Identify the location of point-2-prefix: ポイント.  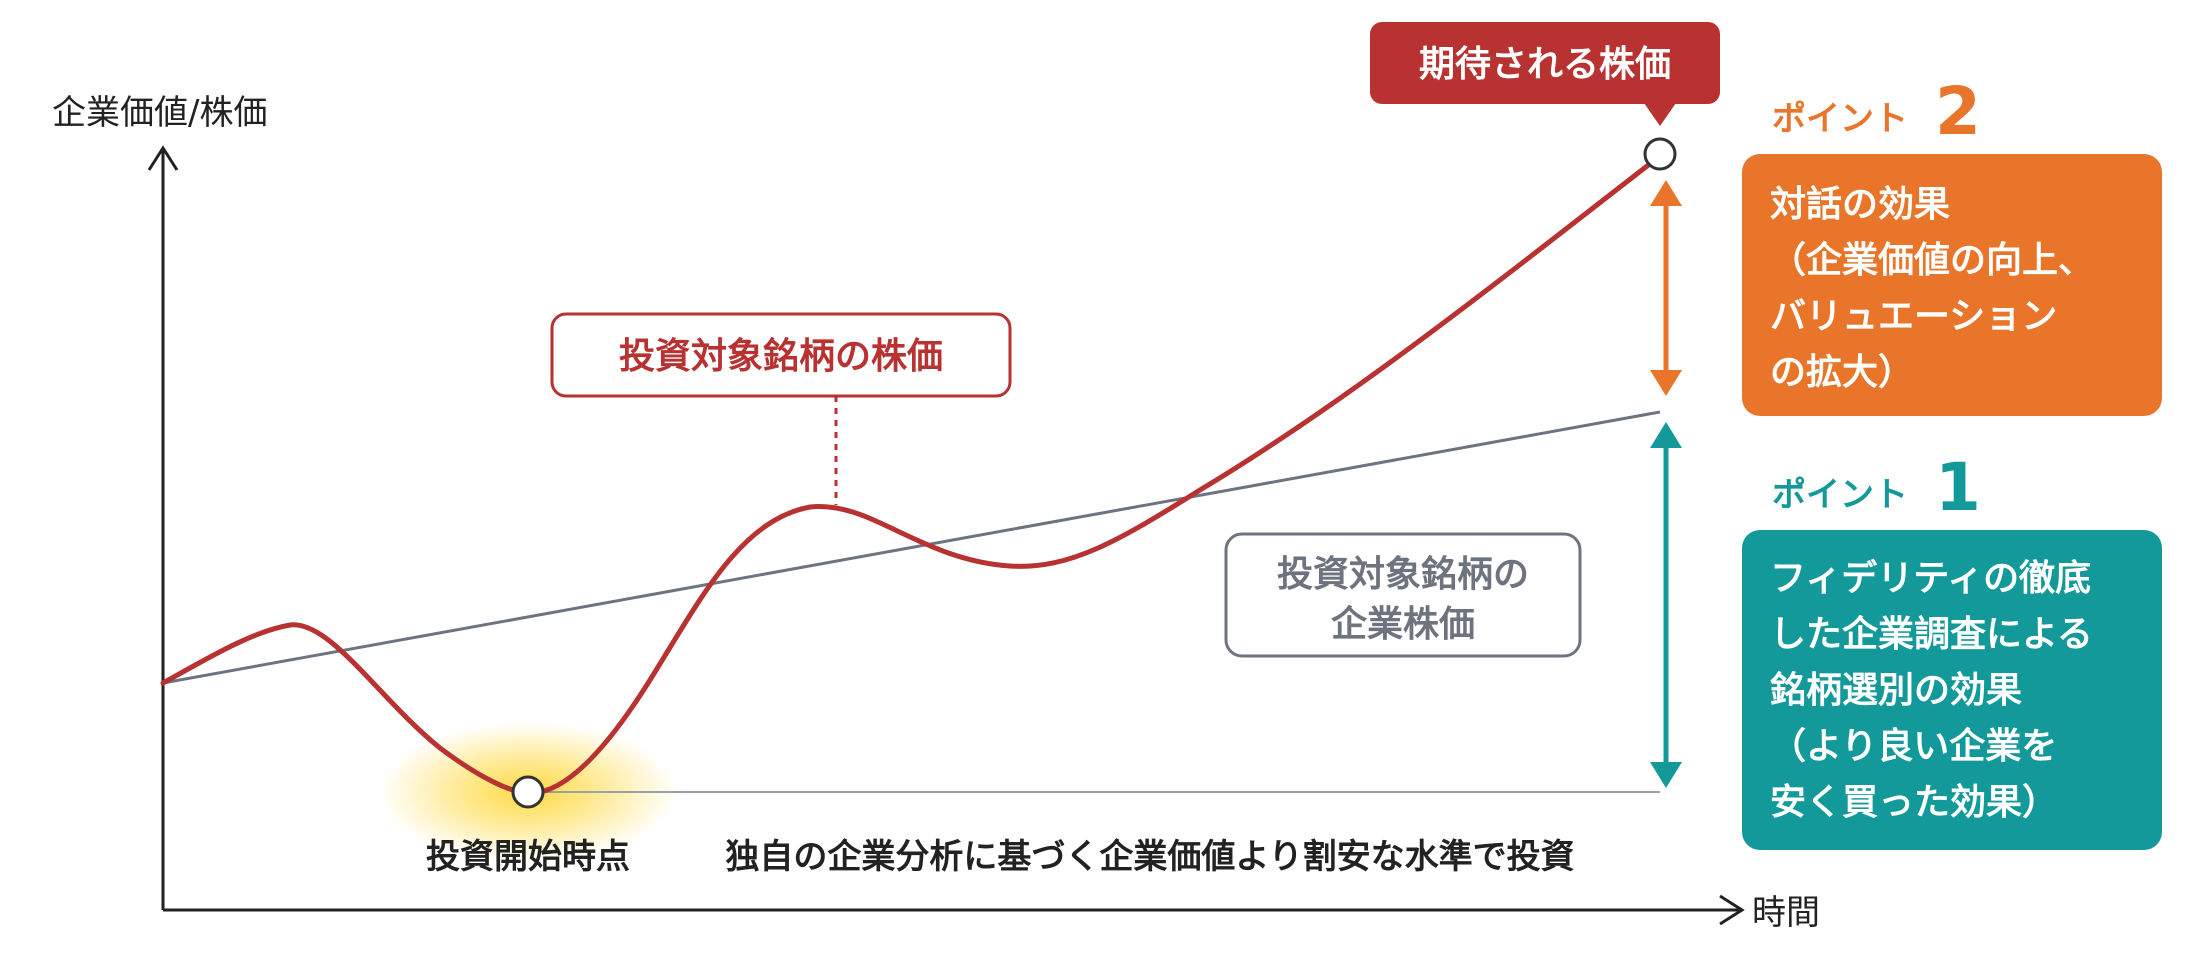
(1840, 119).